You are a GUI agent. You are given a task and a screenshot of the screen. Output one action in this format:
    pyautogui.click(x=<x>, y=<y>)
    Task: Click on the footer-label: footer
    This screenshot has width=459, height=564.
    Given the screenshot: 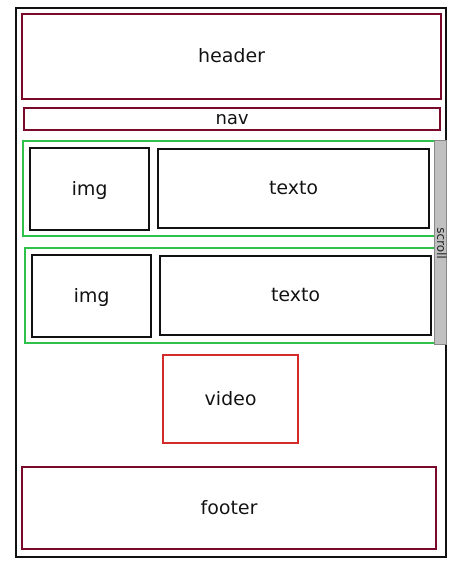 What is the action you would take?
    pyautogui.click(x=229, y=507)
    